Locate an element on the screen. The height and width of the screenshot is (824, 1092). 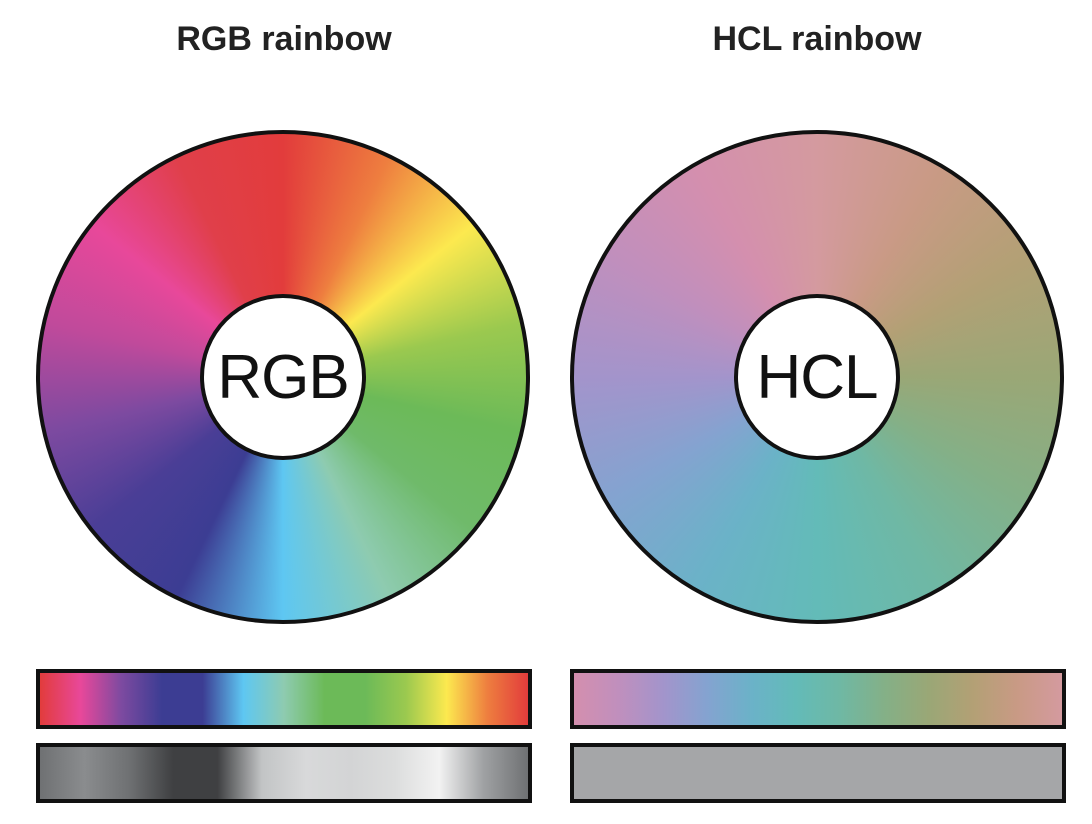
rgb-color-bar is located at coordinates (284, 699).